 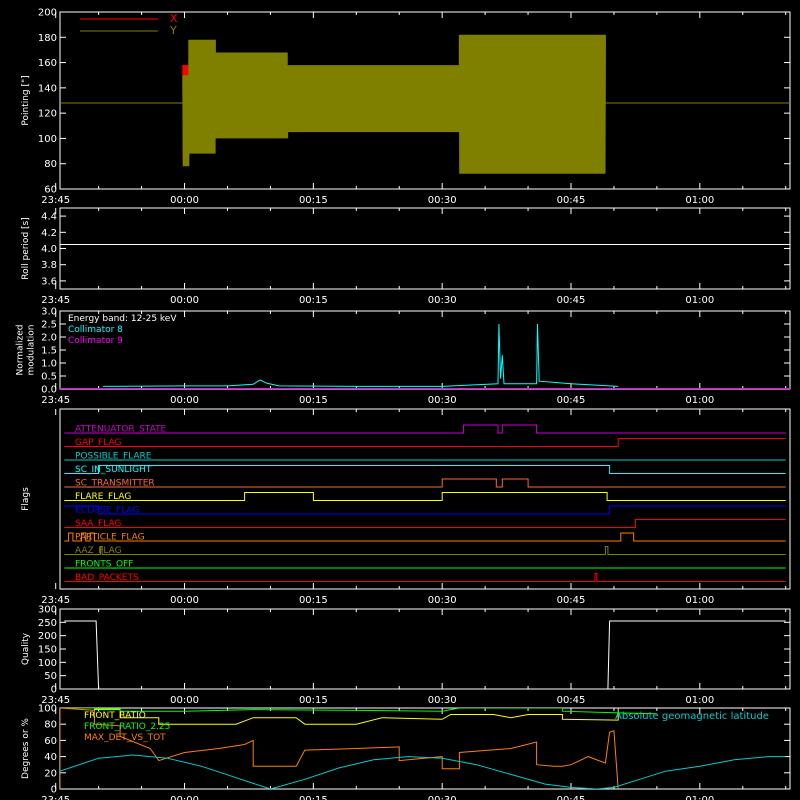 What do you see at coordinates (692, 716) in the screenshot?
I see `legend-label: Absolute geomagnetic latitude` at bounding box center [692, 716].